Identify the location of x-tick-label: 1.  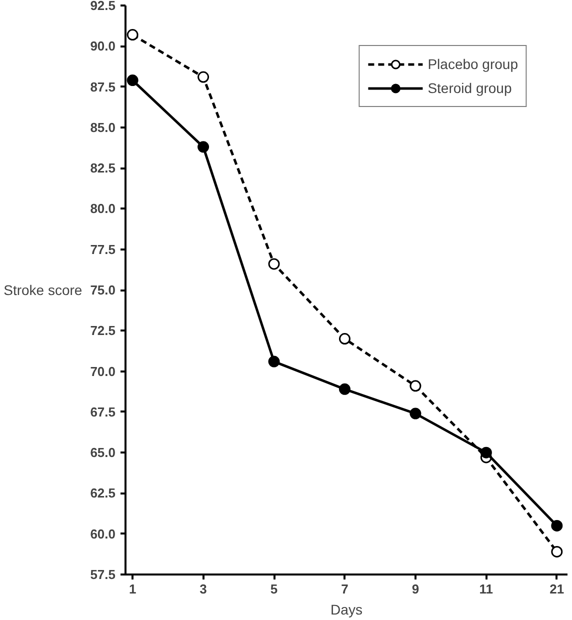
(132, 589).